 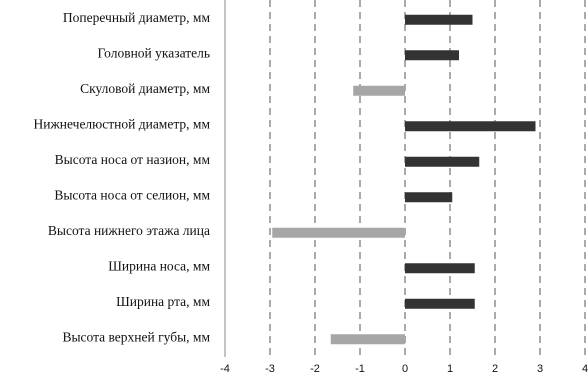 I want to click on category-label: Ширина рта, мм, so click(x=163, y=301).